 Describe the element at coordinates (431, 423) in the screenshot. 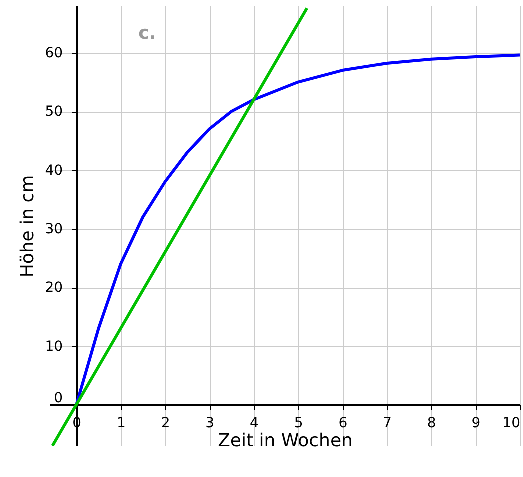

I see `x-tick-label: 8` at that location.